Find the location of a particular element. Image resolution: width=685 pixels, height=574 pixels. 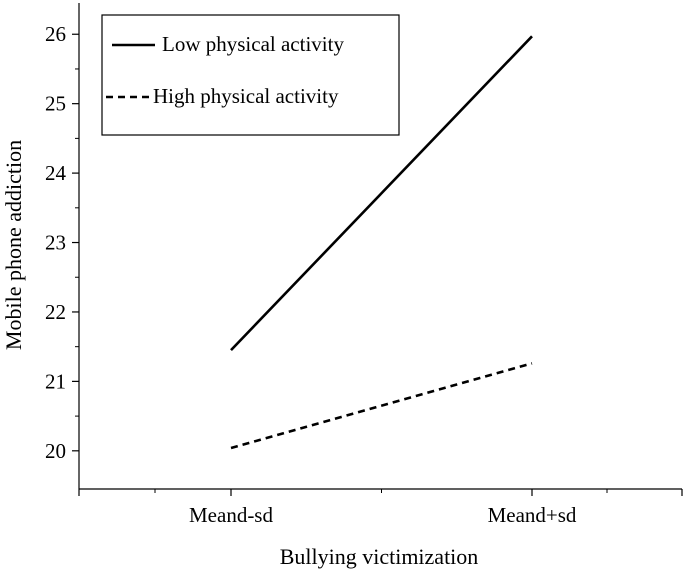

x-axis: Meand-sd Meand+sd is located at coordinates (380, 508).